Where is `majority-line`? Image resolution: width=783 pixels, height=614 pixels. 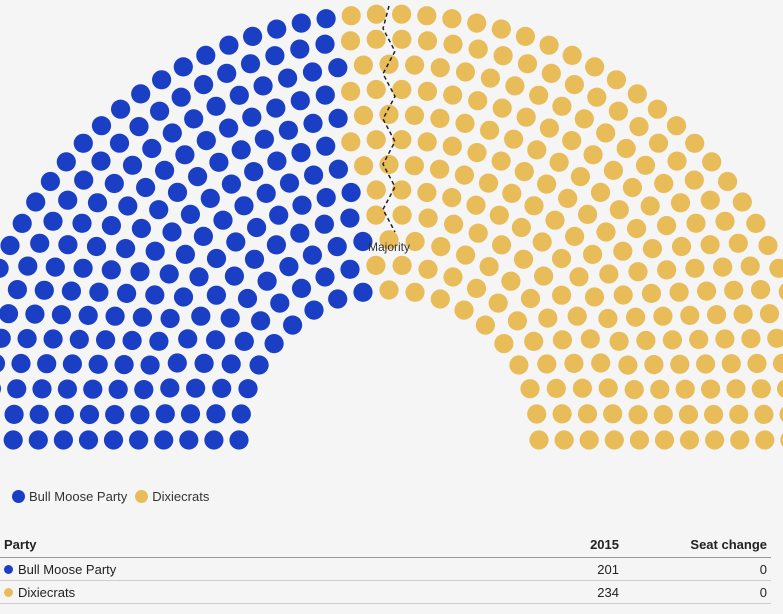
majority-line is located at coordinates (389, 119).